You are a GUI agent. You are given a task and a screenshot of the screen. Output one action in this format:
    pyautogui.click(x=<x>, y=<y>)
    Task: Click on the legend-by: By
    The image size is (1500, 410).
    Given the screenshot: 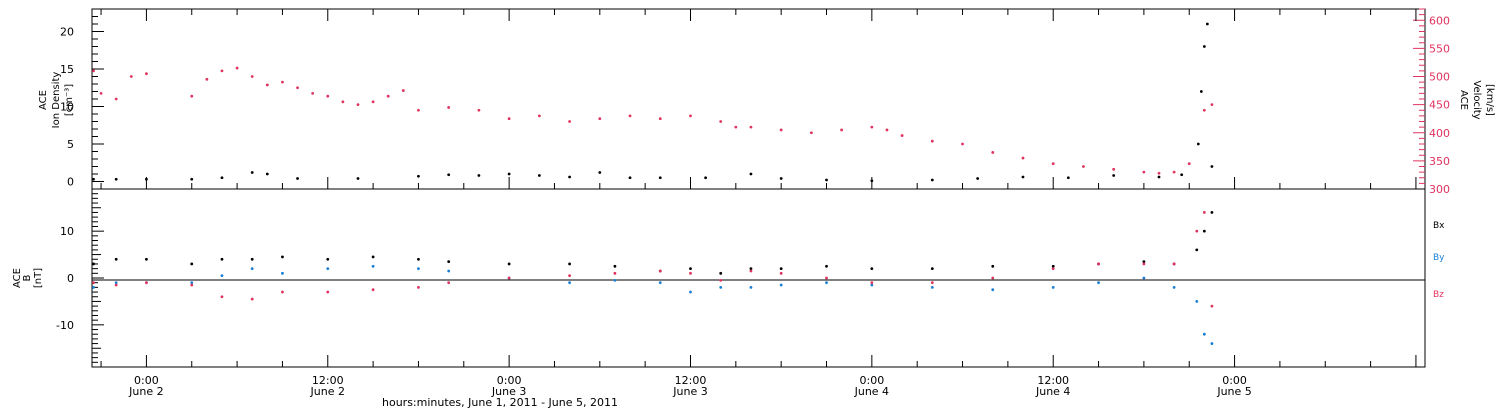 What is the action you would take?
    pyautogui.click(x=1439, y=258)
    